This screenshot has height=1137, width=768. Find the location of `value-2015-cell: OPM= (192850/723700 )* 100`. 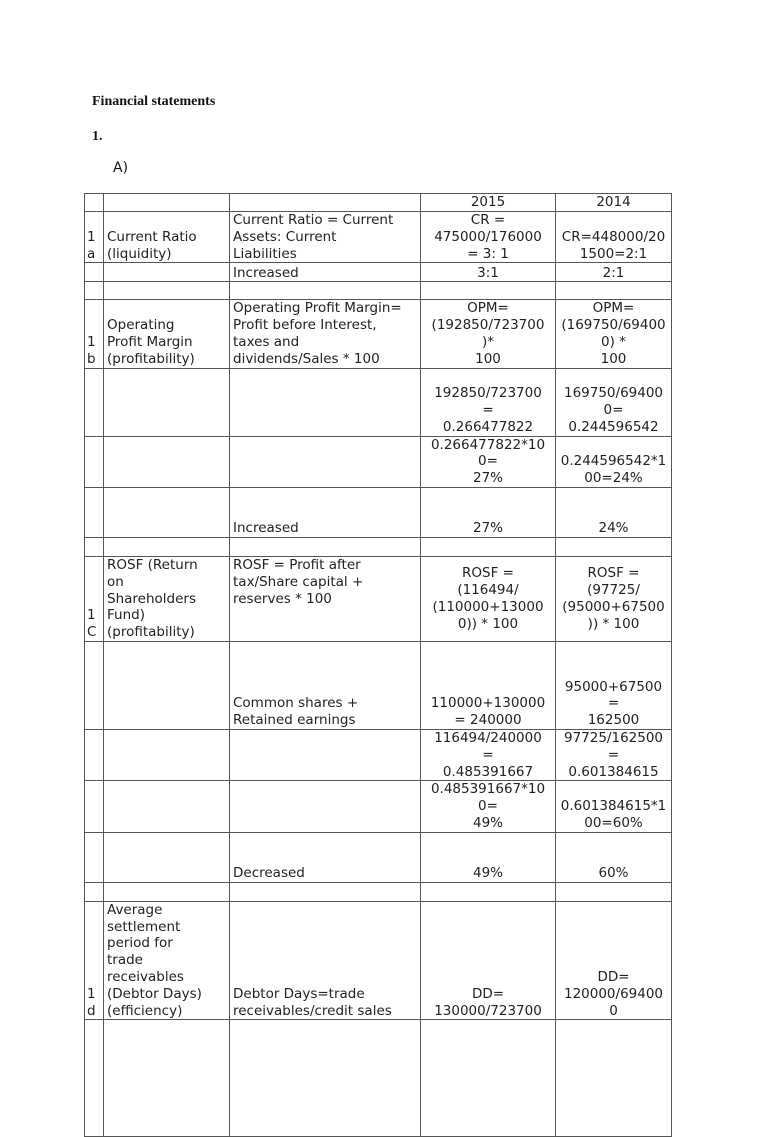

value-2015-cell: OPM= (192850/723700 )* 100 is located at coordinates (488, 334).